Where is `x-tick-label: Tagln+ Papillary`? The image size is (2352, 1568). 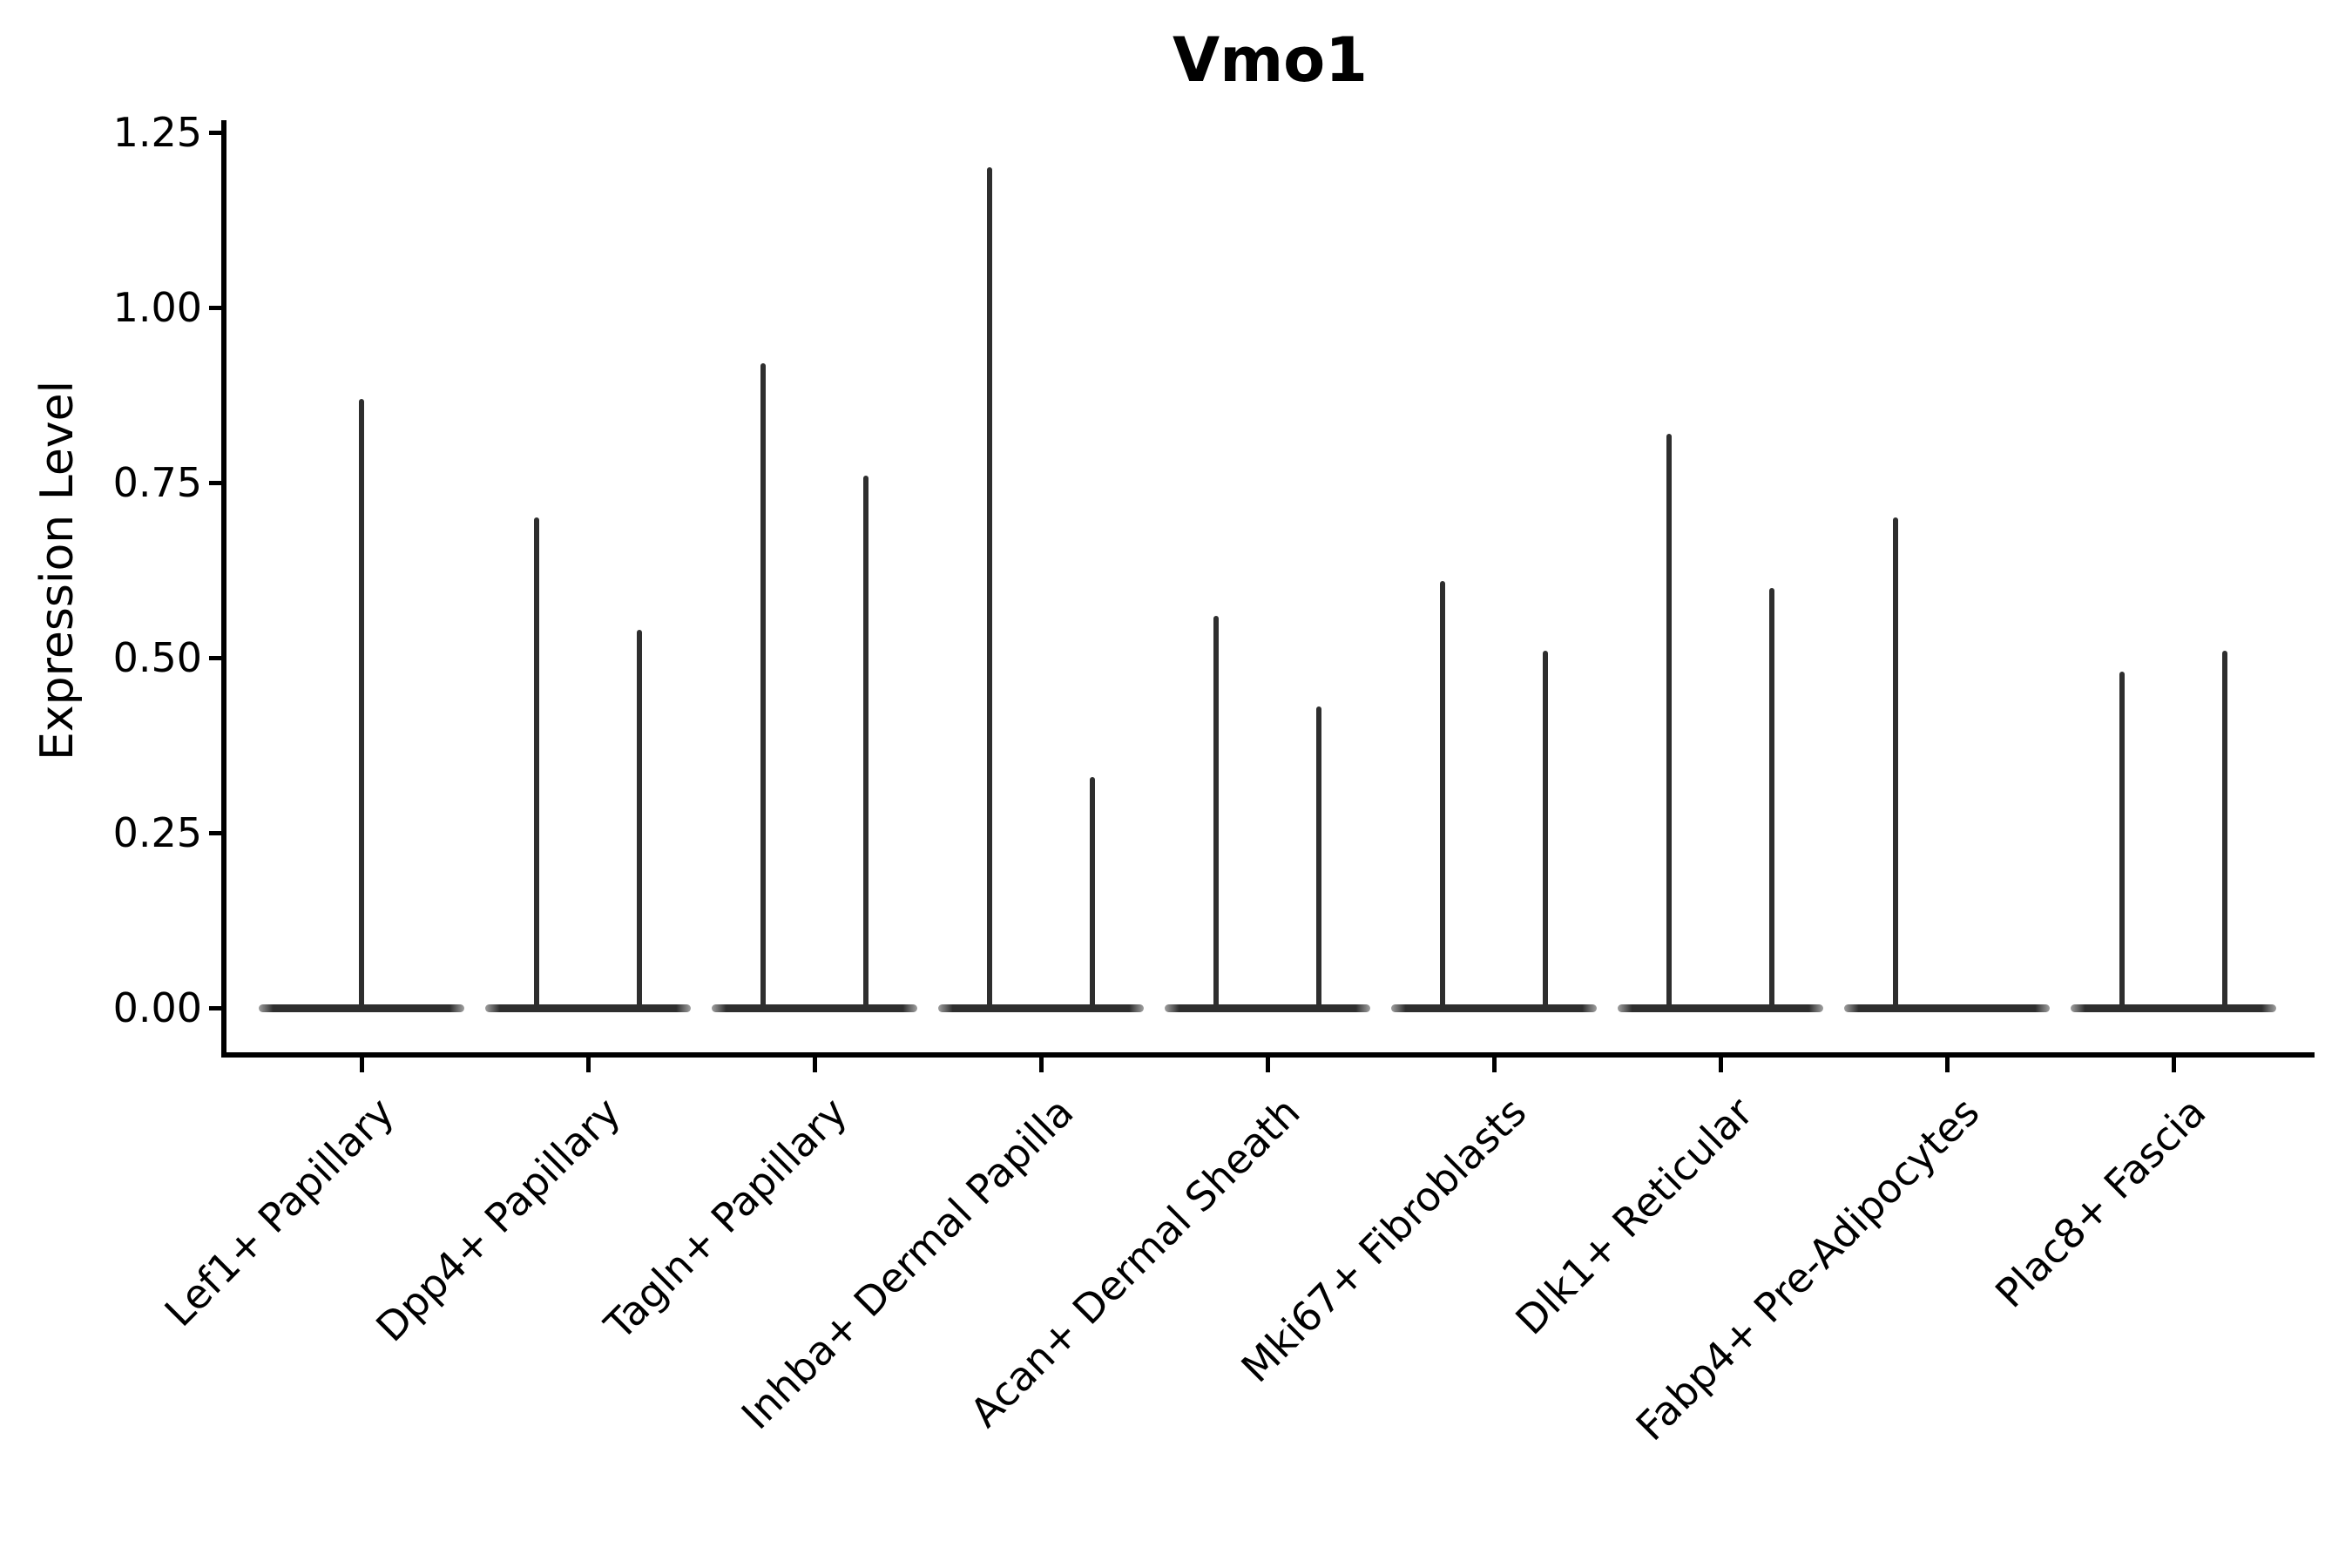 x-tick-label: Tagln+ Papillary is located at coordinates (726, 1218).